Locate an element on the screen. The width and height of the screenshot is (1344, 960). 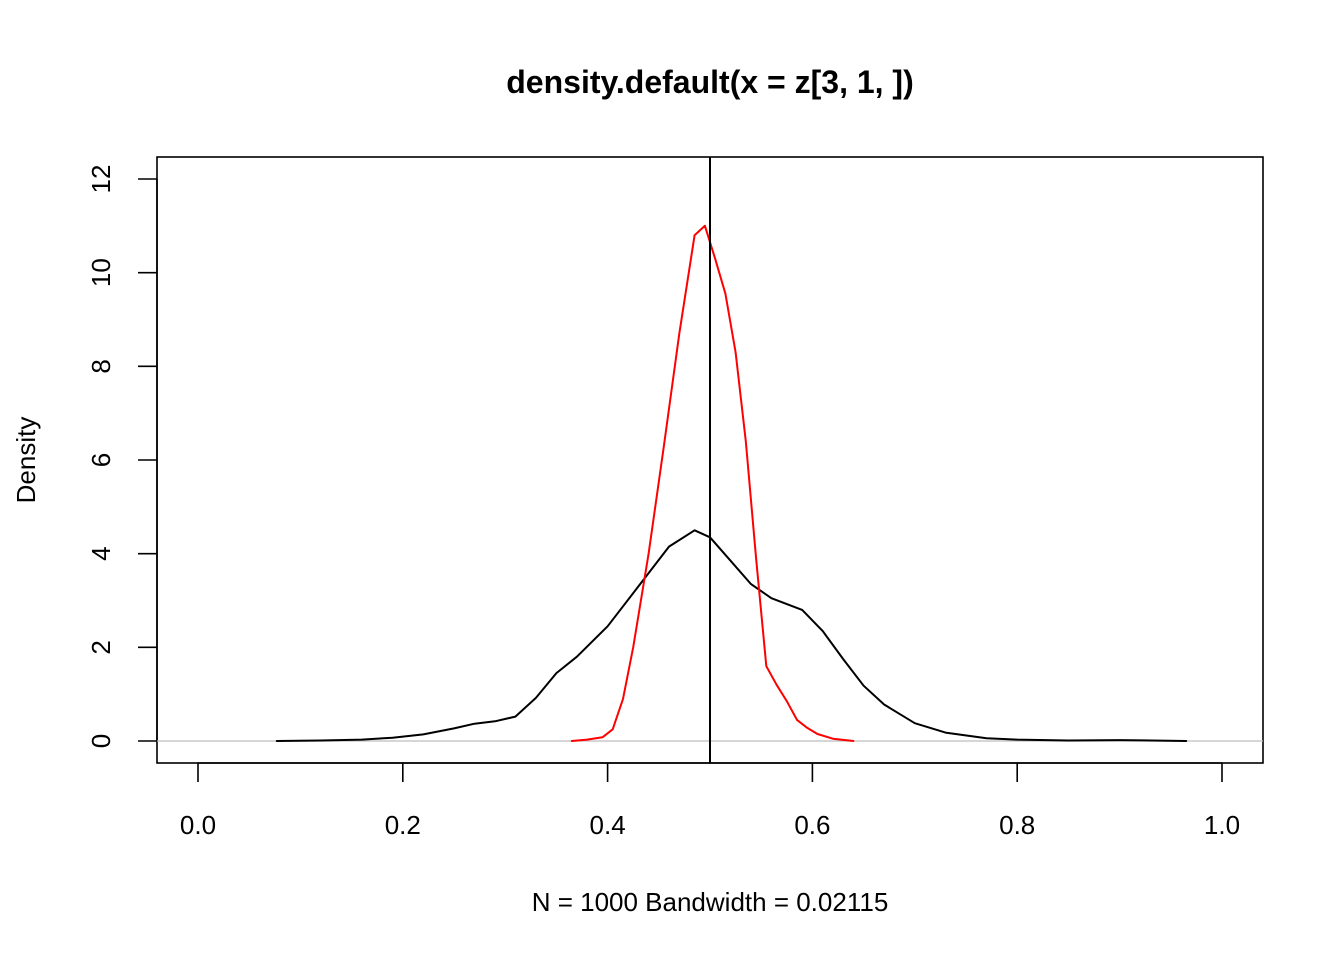
y-axis-label: Density is located at coordinates (26, 460).